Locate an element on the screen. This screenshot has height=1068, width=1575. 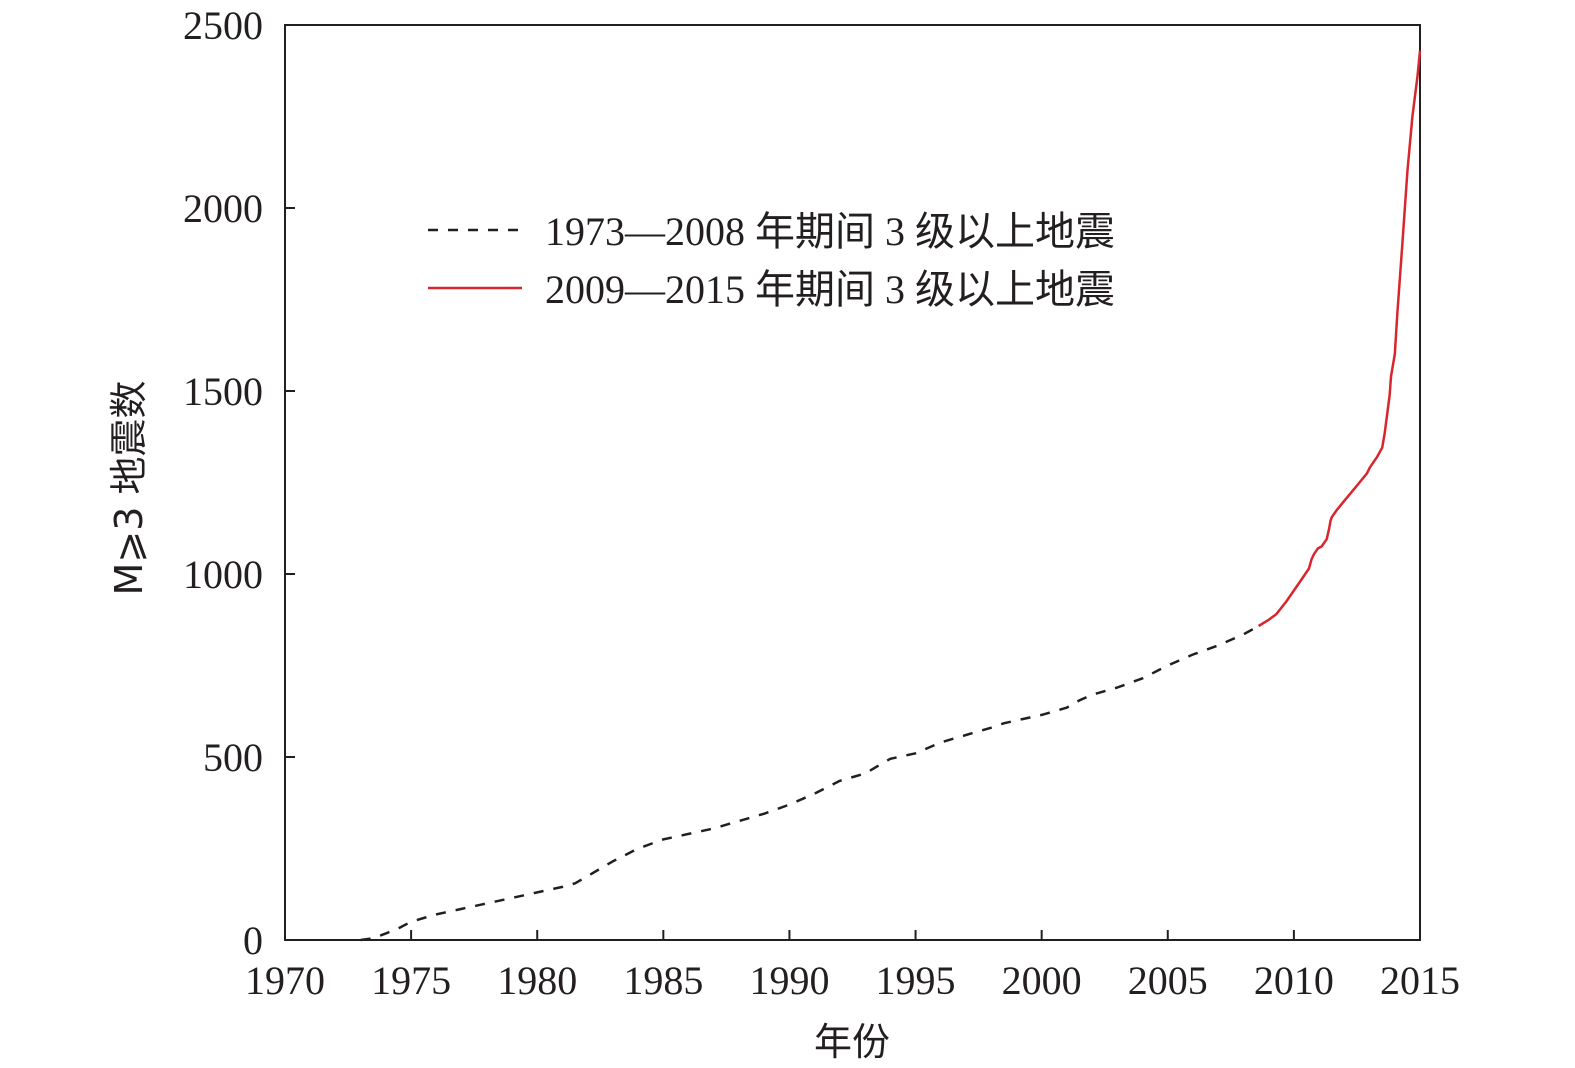
y-axis-ticks: 0 500 1000 1500 2000 2500 is located at coordinates (239, 483).